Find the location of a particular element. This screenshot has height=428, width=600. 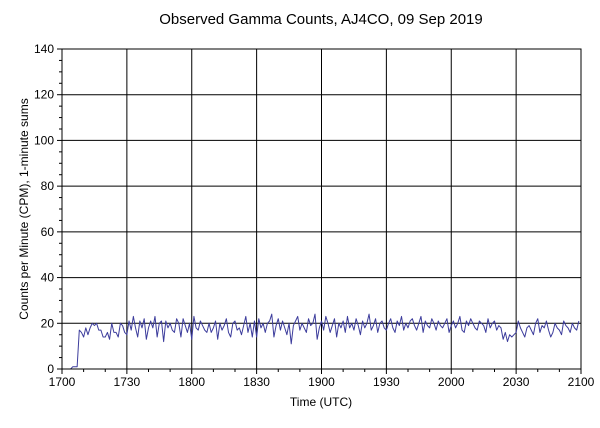

y-tick-label: 60 is located at coordinates (48, 232).